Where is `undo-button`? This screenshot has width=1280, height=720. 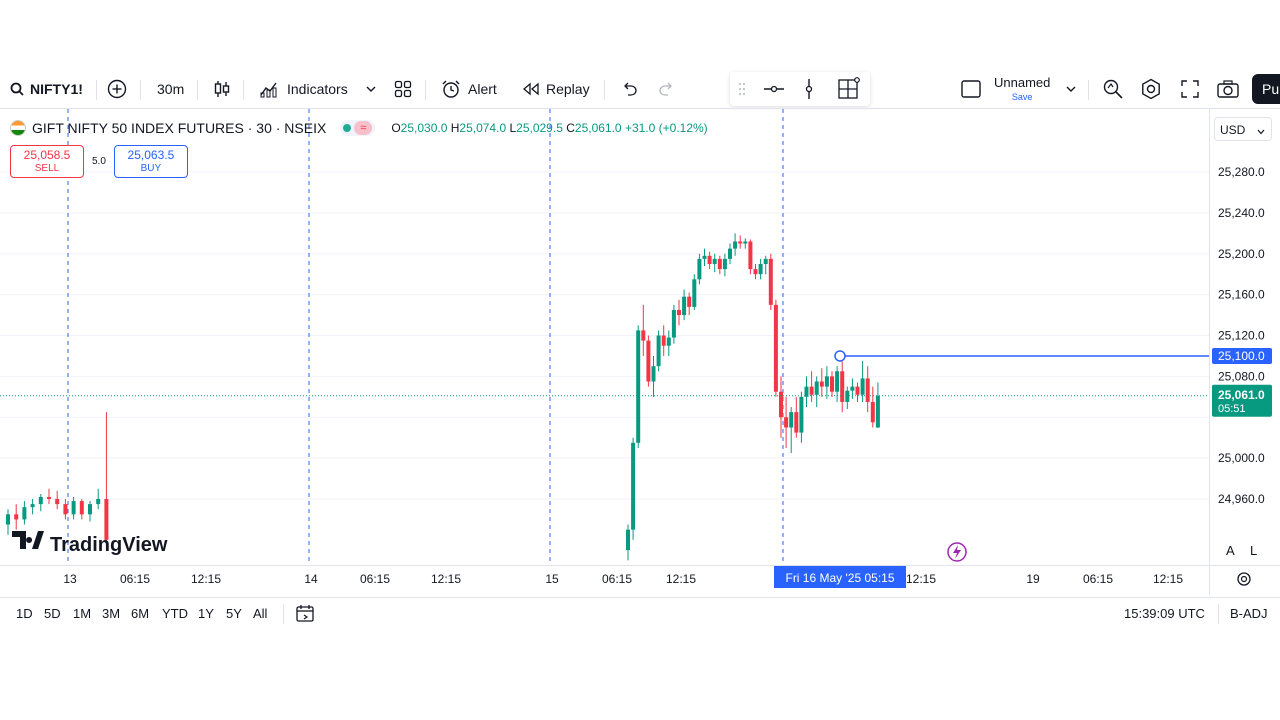 undo-button is located at coordinates (629, 89).